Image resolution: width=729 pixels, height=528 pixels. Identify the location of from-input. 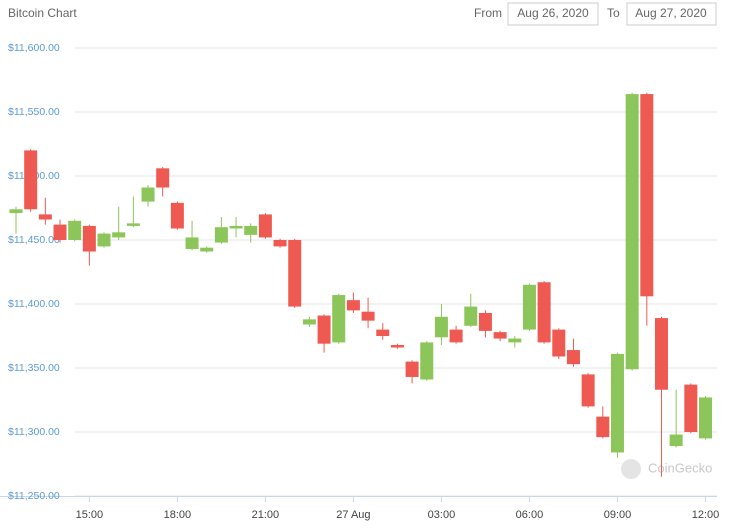
(553, 14).